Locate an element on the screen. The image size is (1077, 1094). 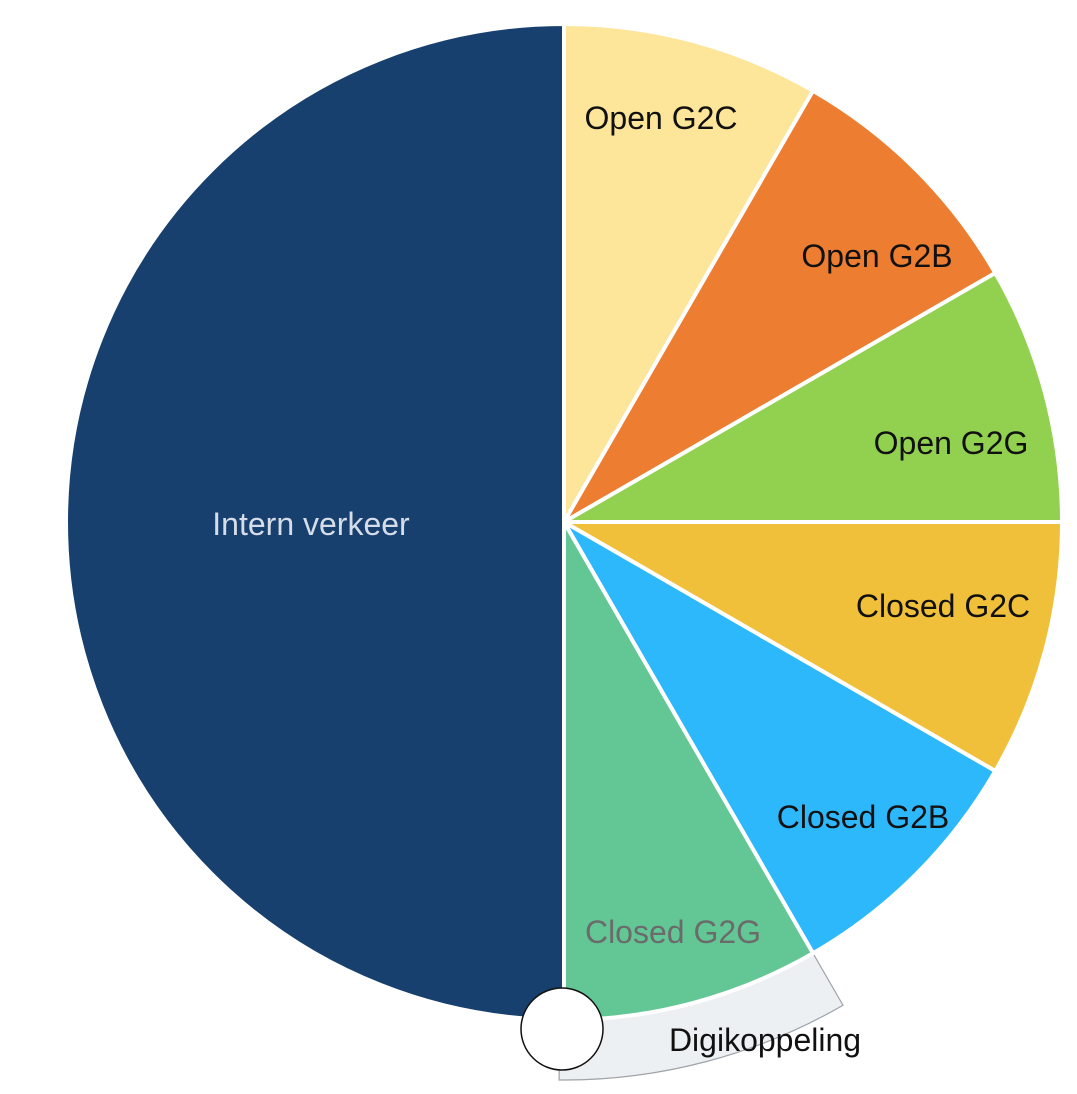
annotation-marker-circle is located at coordinates (562, 1029).